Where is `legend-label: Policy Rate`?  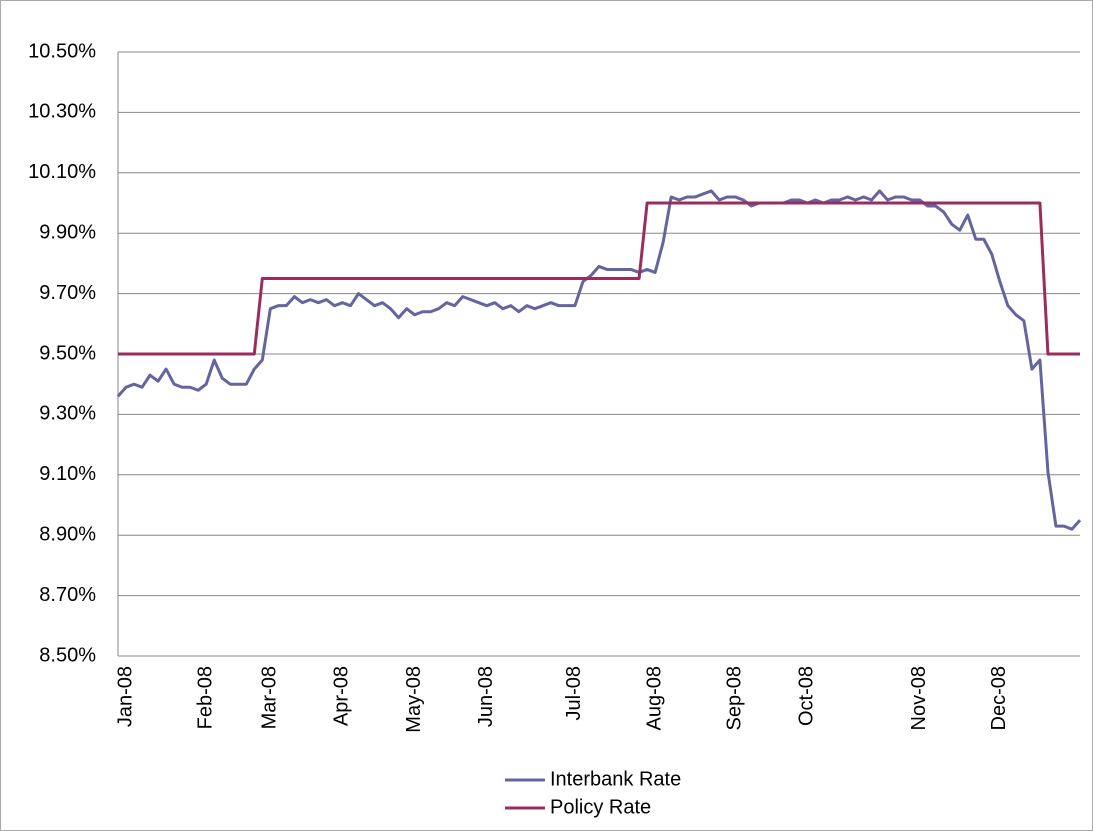 legend-label: Policy Rate is located at coordinates (600, 807).